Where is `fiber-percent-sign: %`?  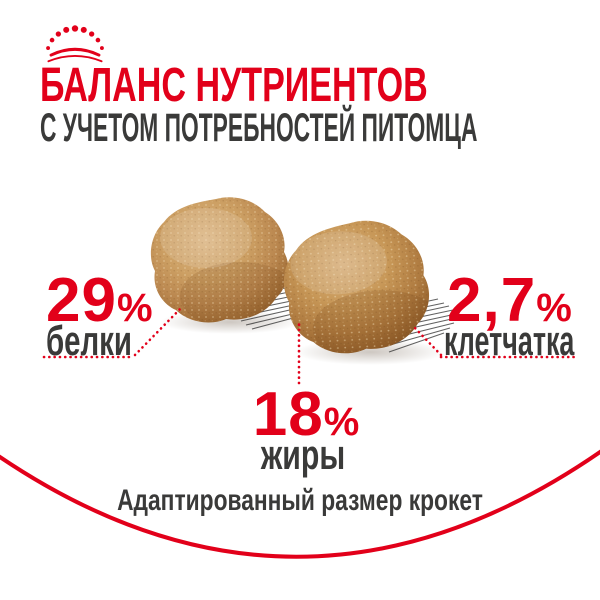 fiber-percent-sign: % is located at coordinates (554, 308).